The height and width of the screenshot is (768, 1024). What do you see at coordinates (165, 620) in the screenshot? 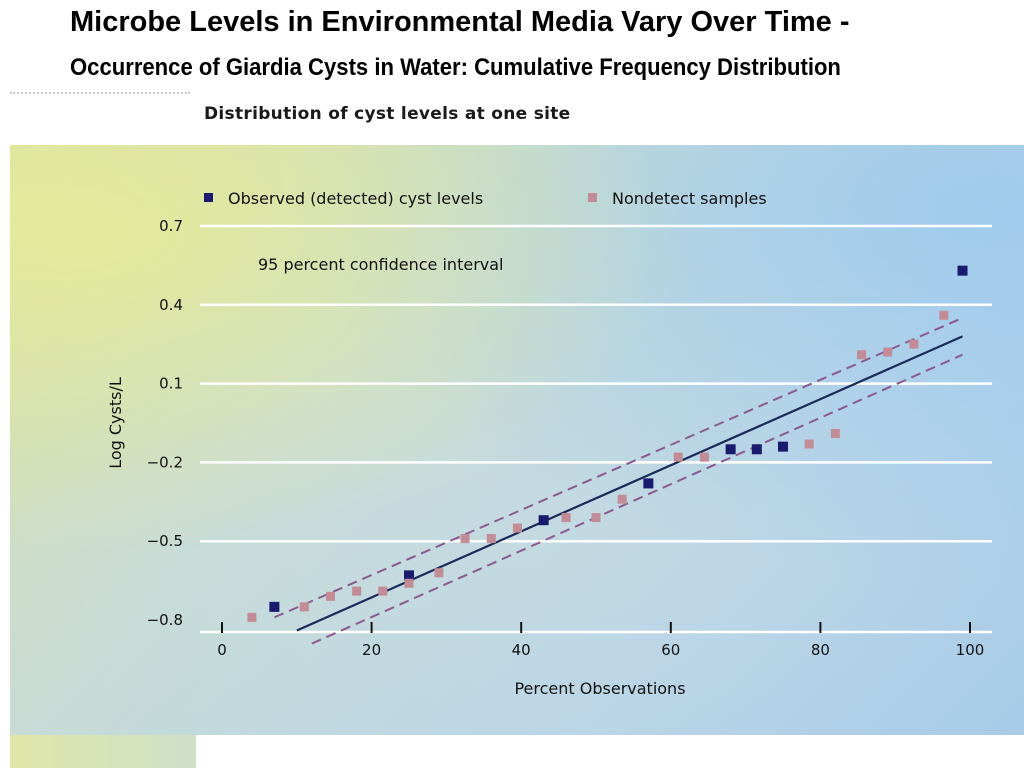
I see `y-tick-label: −0.8` at bounding box center [165, 620].